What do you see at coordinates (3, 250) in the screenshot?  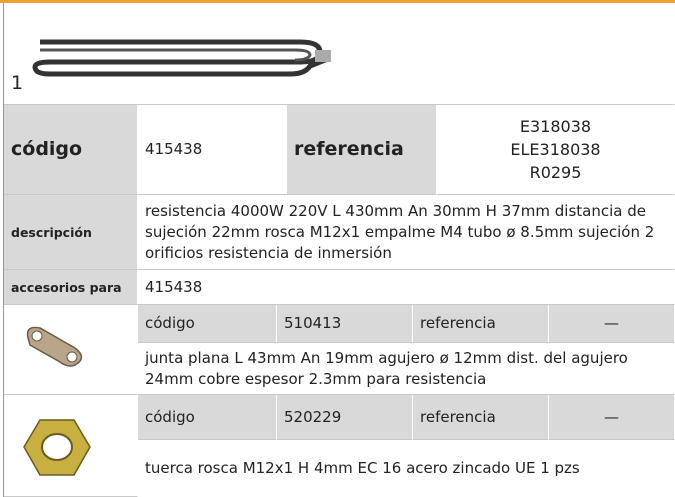 I see `left-border` at bounding box center [3, 250].